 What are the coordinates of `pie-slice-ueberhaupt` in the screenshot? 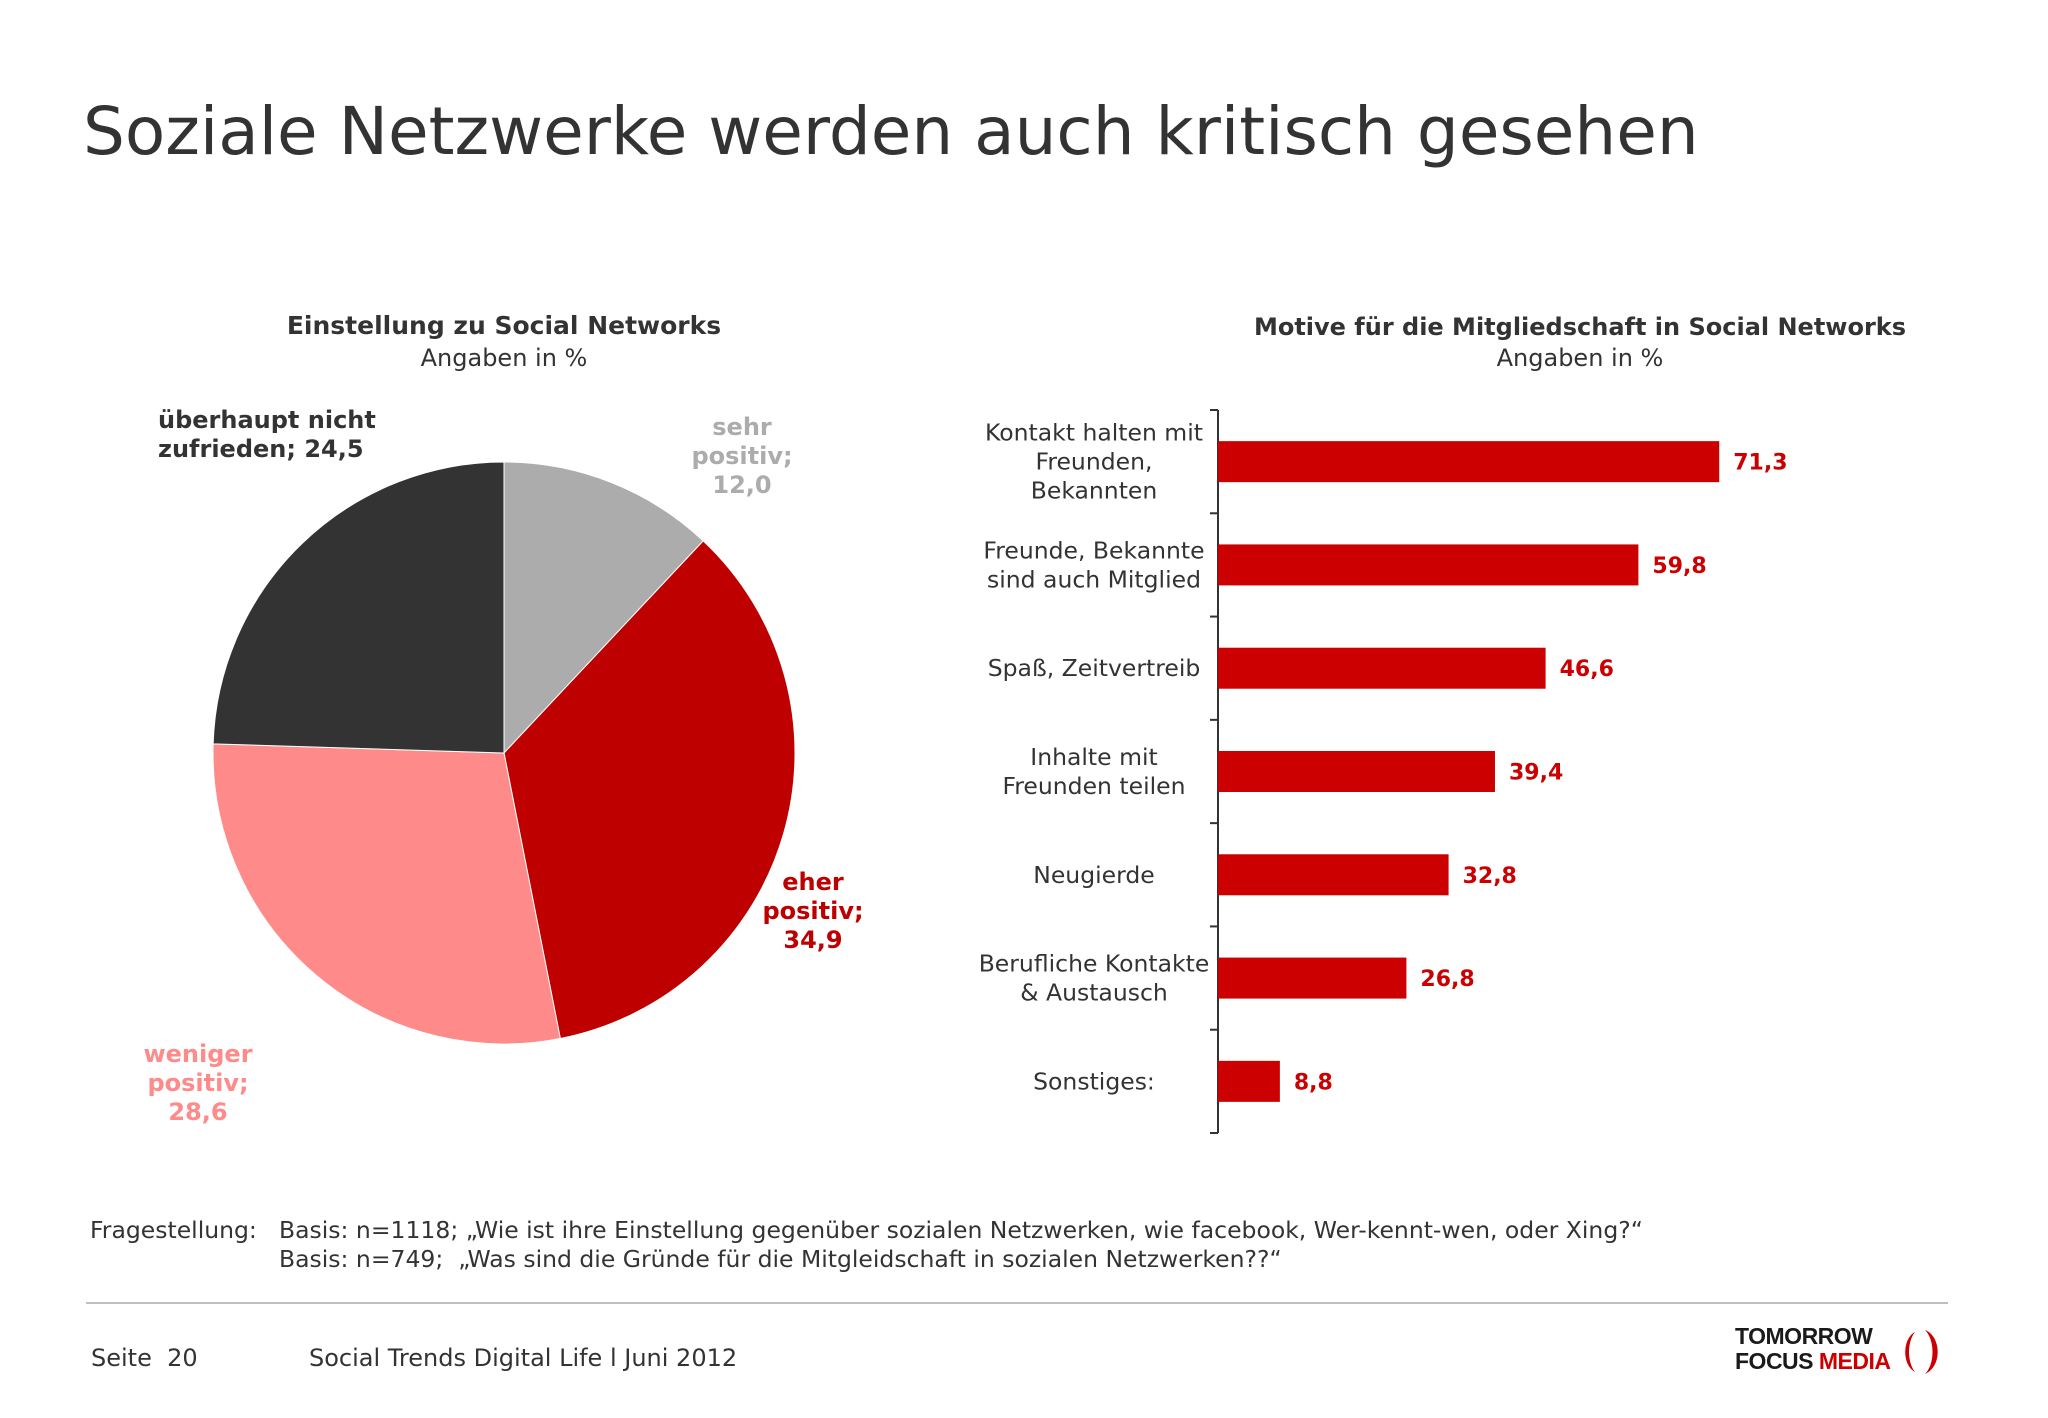 It's located at (358, 607).